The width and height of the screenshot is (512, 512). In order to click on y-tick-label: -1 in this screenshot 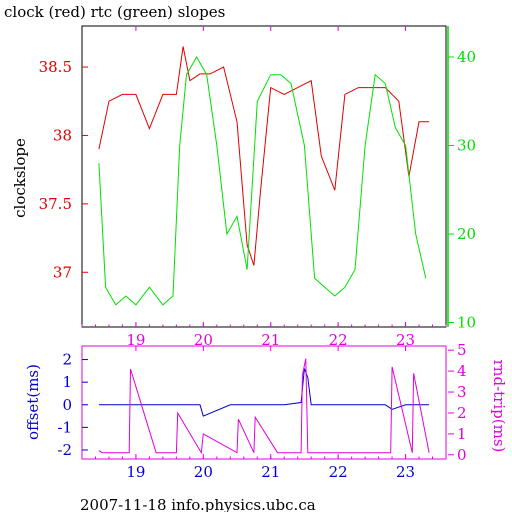, I will do `click(64, 427)`.